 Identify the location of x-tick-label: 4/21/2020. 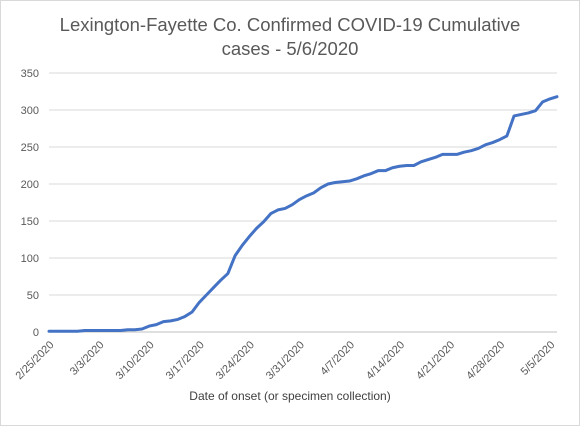
(435, 360).